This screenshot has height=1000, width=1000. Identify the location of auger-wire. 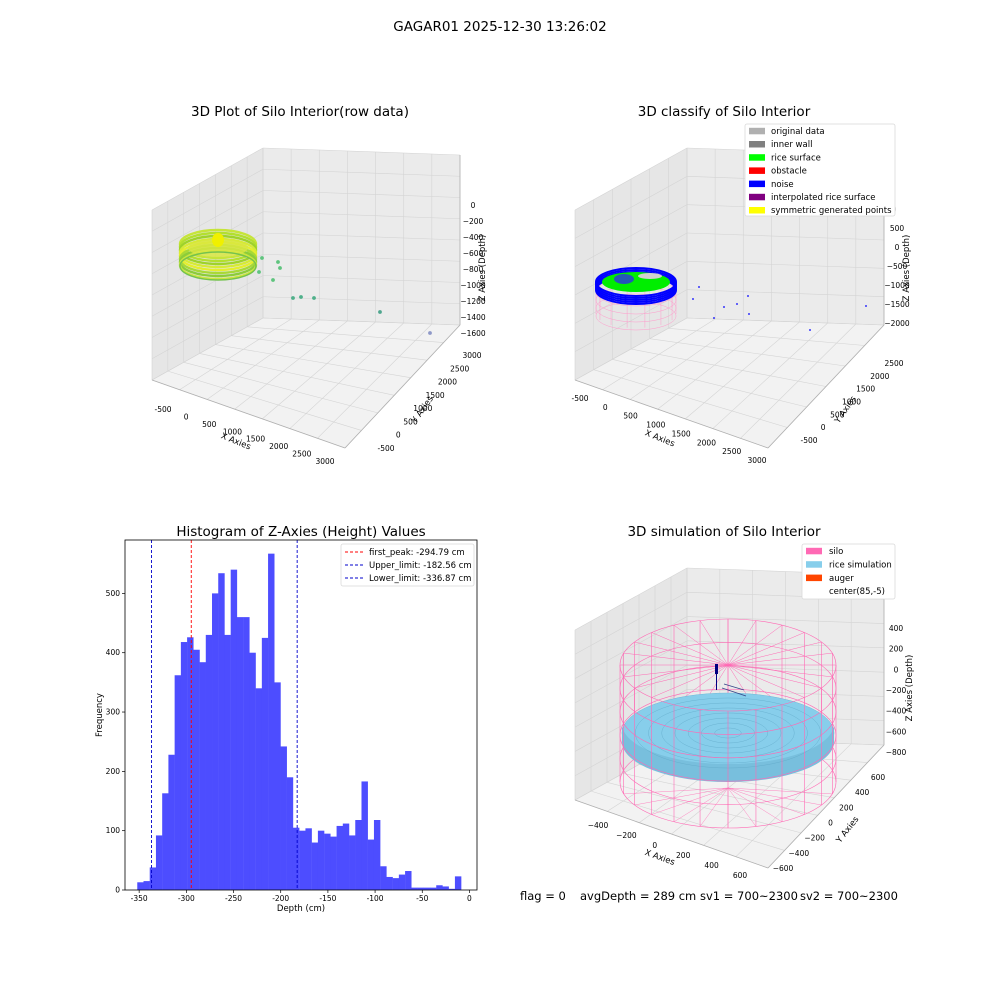
(716, 682).